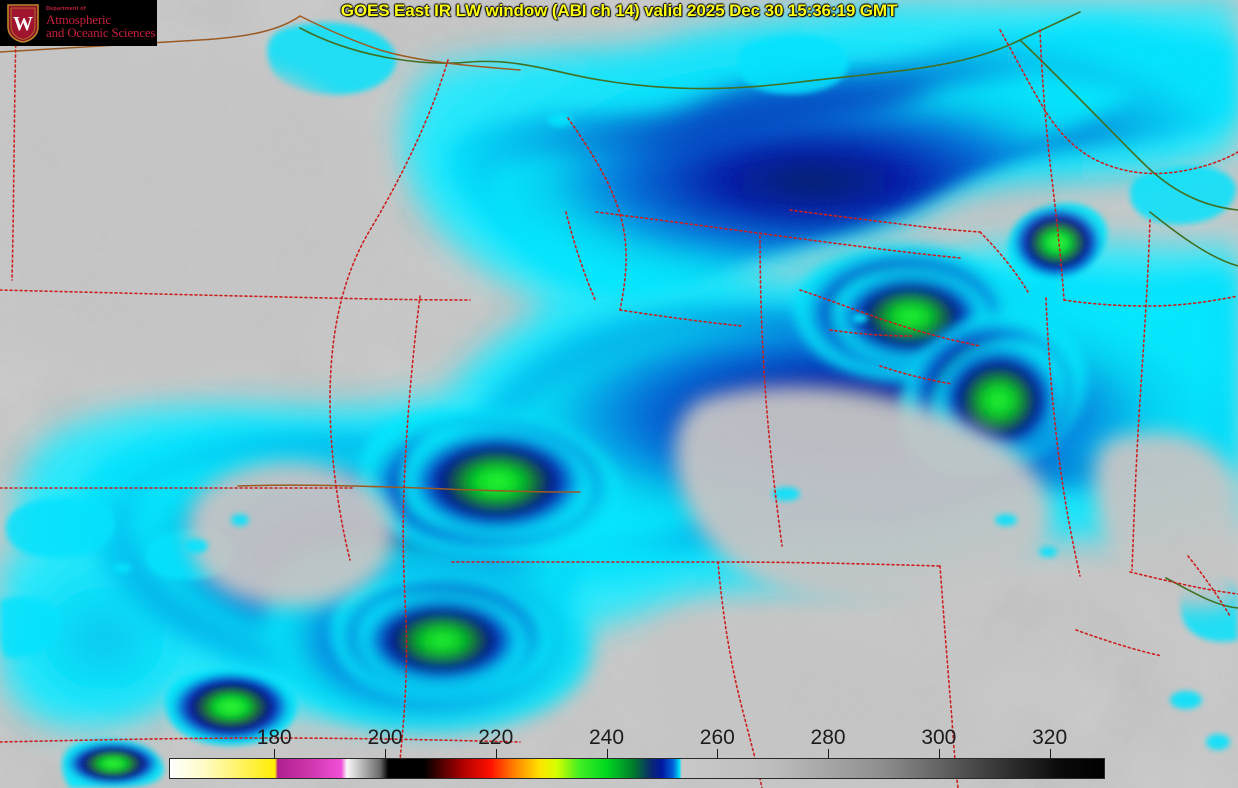 This screenshot has height=788, width=1238. What do you see at coordinates (66, 9) in the screenshot?
I see `logo-dept-line: Department of` at bounding box center [66, 9].